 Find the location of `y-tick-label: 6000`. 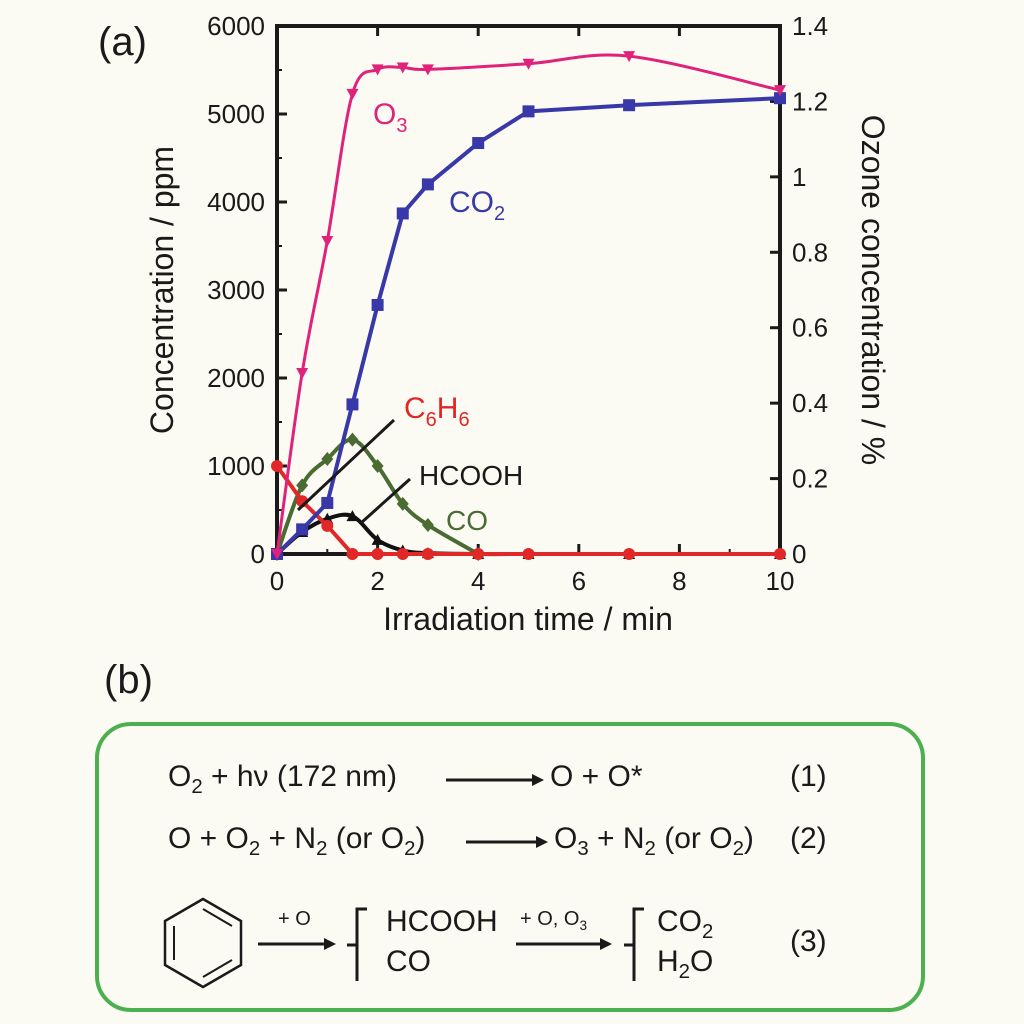

y-tick-label: 6000 is located at coordinates (236, 26).